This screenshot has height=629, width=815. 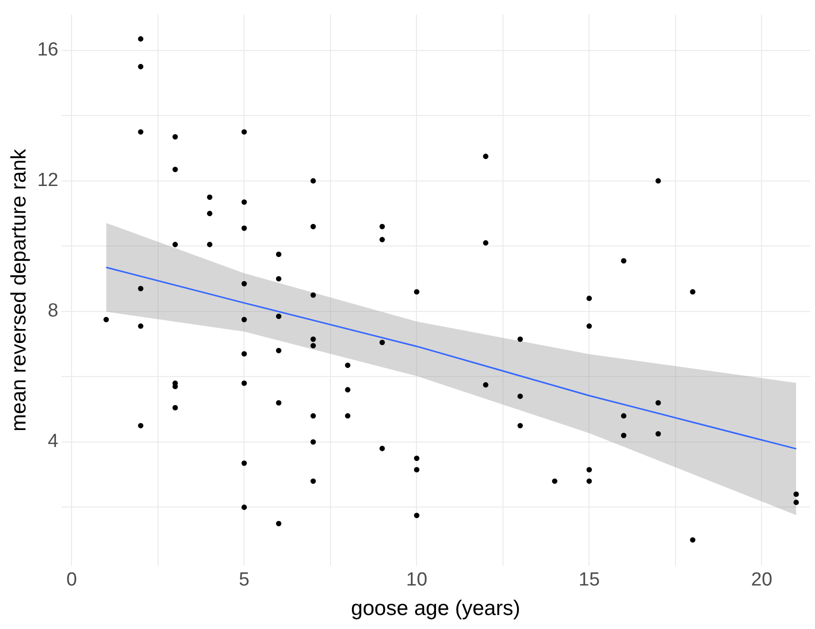 What do you see at coordinates (53, 311) in the screenshot?
I see `y-tick-label: 8` at bounding box center [53, 311].